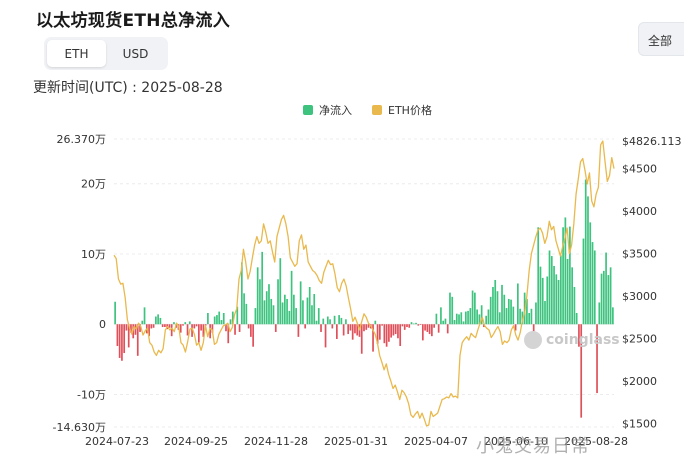 The image size is (684, 472). Describe the element at coordinates (91, 394) in the screenshot. I see `left-tick-label: -10万` at that location.